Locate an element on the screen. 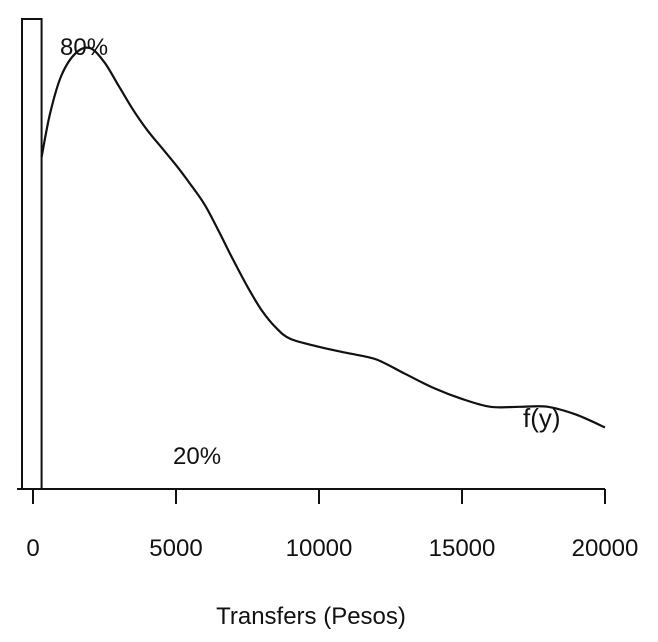  density-curve-label: f(y) is located at coordinates (542, 418).